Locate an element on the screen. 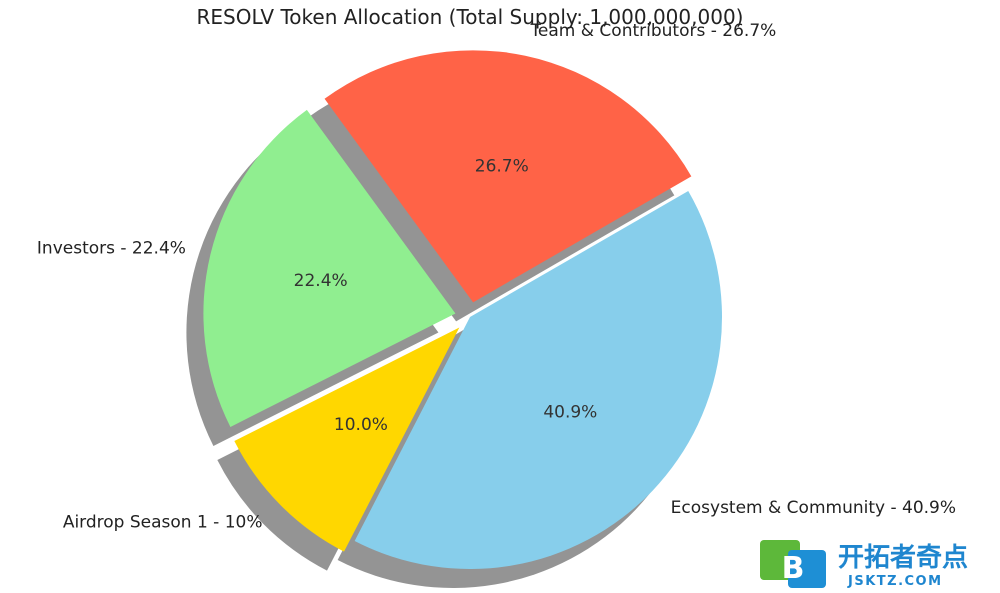 This screenshot has width=1000, height=593. slice-label-ecosystem-community: Ecosystem & Community - 40.9% is located at coordinates (813, 508).